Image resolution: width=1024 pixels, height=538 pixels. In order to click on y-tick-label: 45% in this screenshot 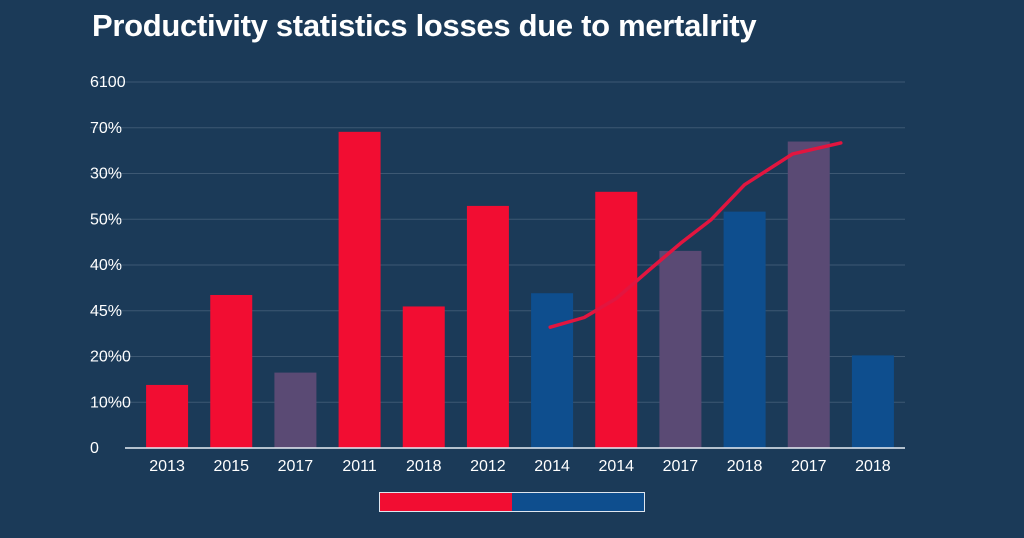, I will do `click(106, 311)`.